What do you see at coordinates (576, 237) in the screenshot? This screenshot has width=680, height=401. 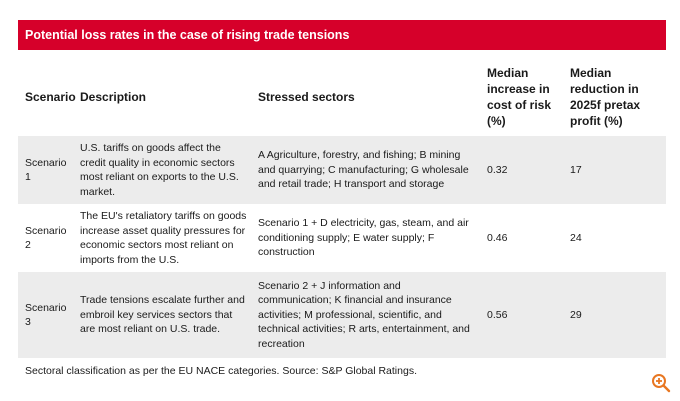 I see `row-profit-reduction: 24` at bounding box center [576, 237].